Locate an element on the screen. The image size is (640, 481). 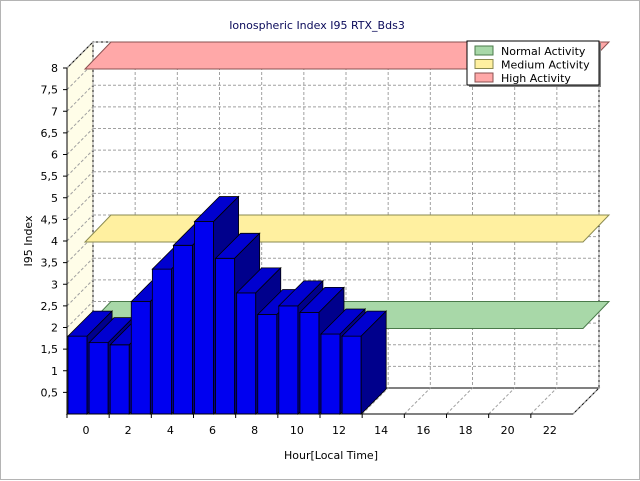
y-tick-labels: 0,5 1 1,5 2 2,5 3 3,5 4 4,5 5 5,5 6 6,5 7 7,5 8 is located at coordinates (54, 230).